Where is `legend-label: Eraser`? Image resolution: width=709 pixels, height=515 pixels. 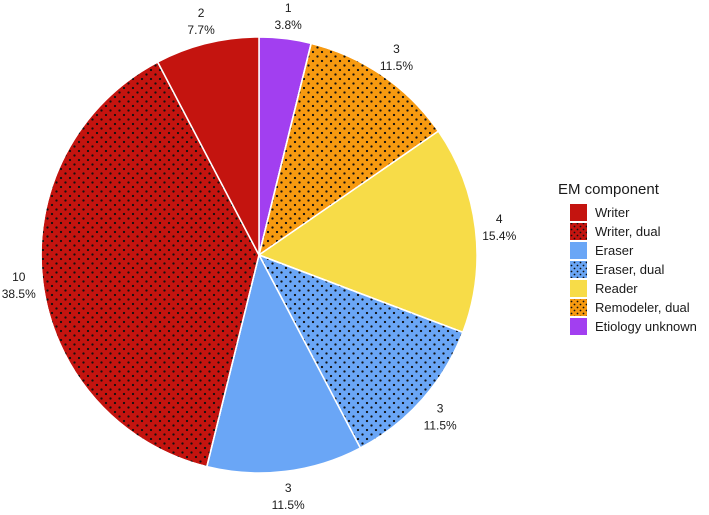 legend-label: Eraser is located at coordinates (614, 250).